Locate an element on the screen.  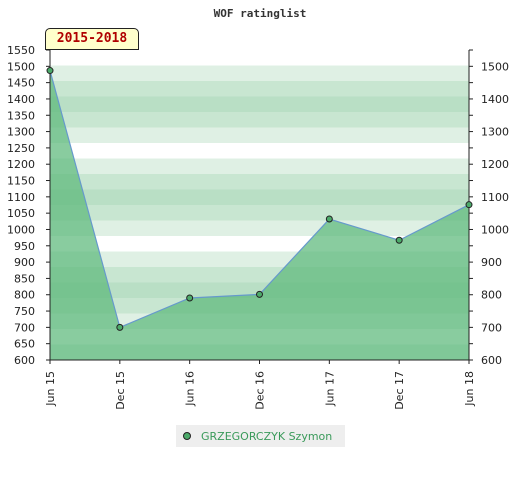
x-tick-label: Jun 17 is located at coordinates (329, 389).